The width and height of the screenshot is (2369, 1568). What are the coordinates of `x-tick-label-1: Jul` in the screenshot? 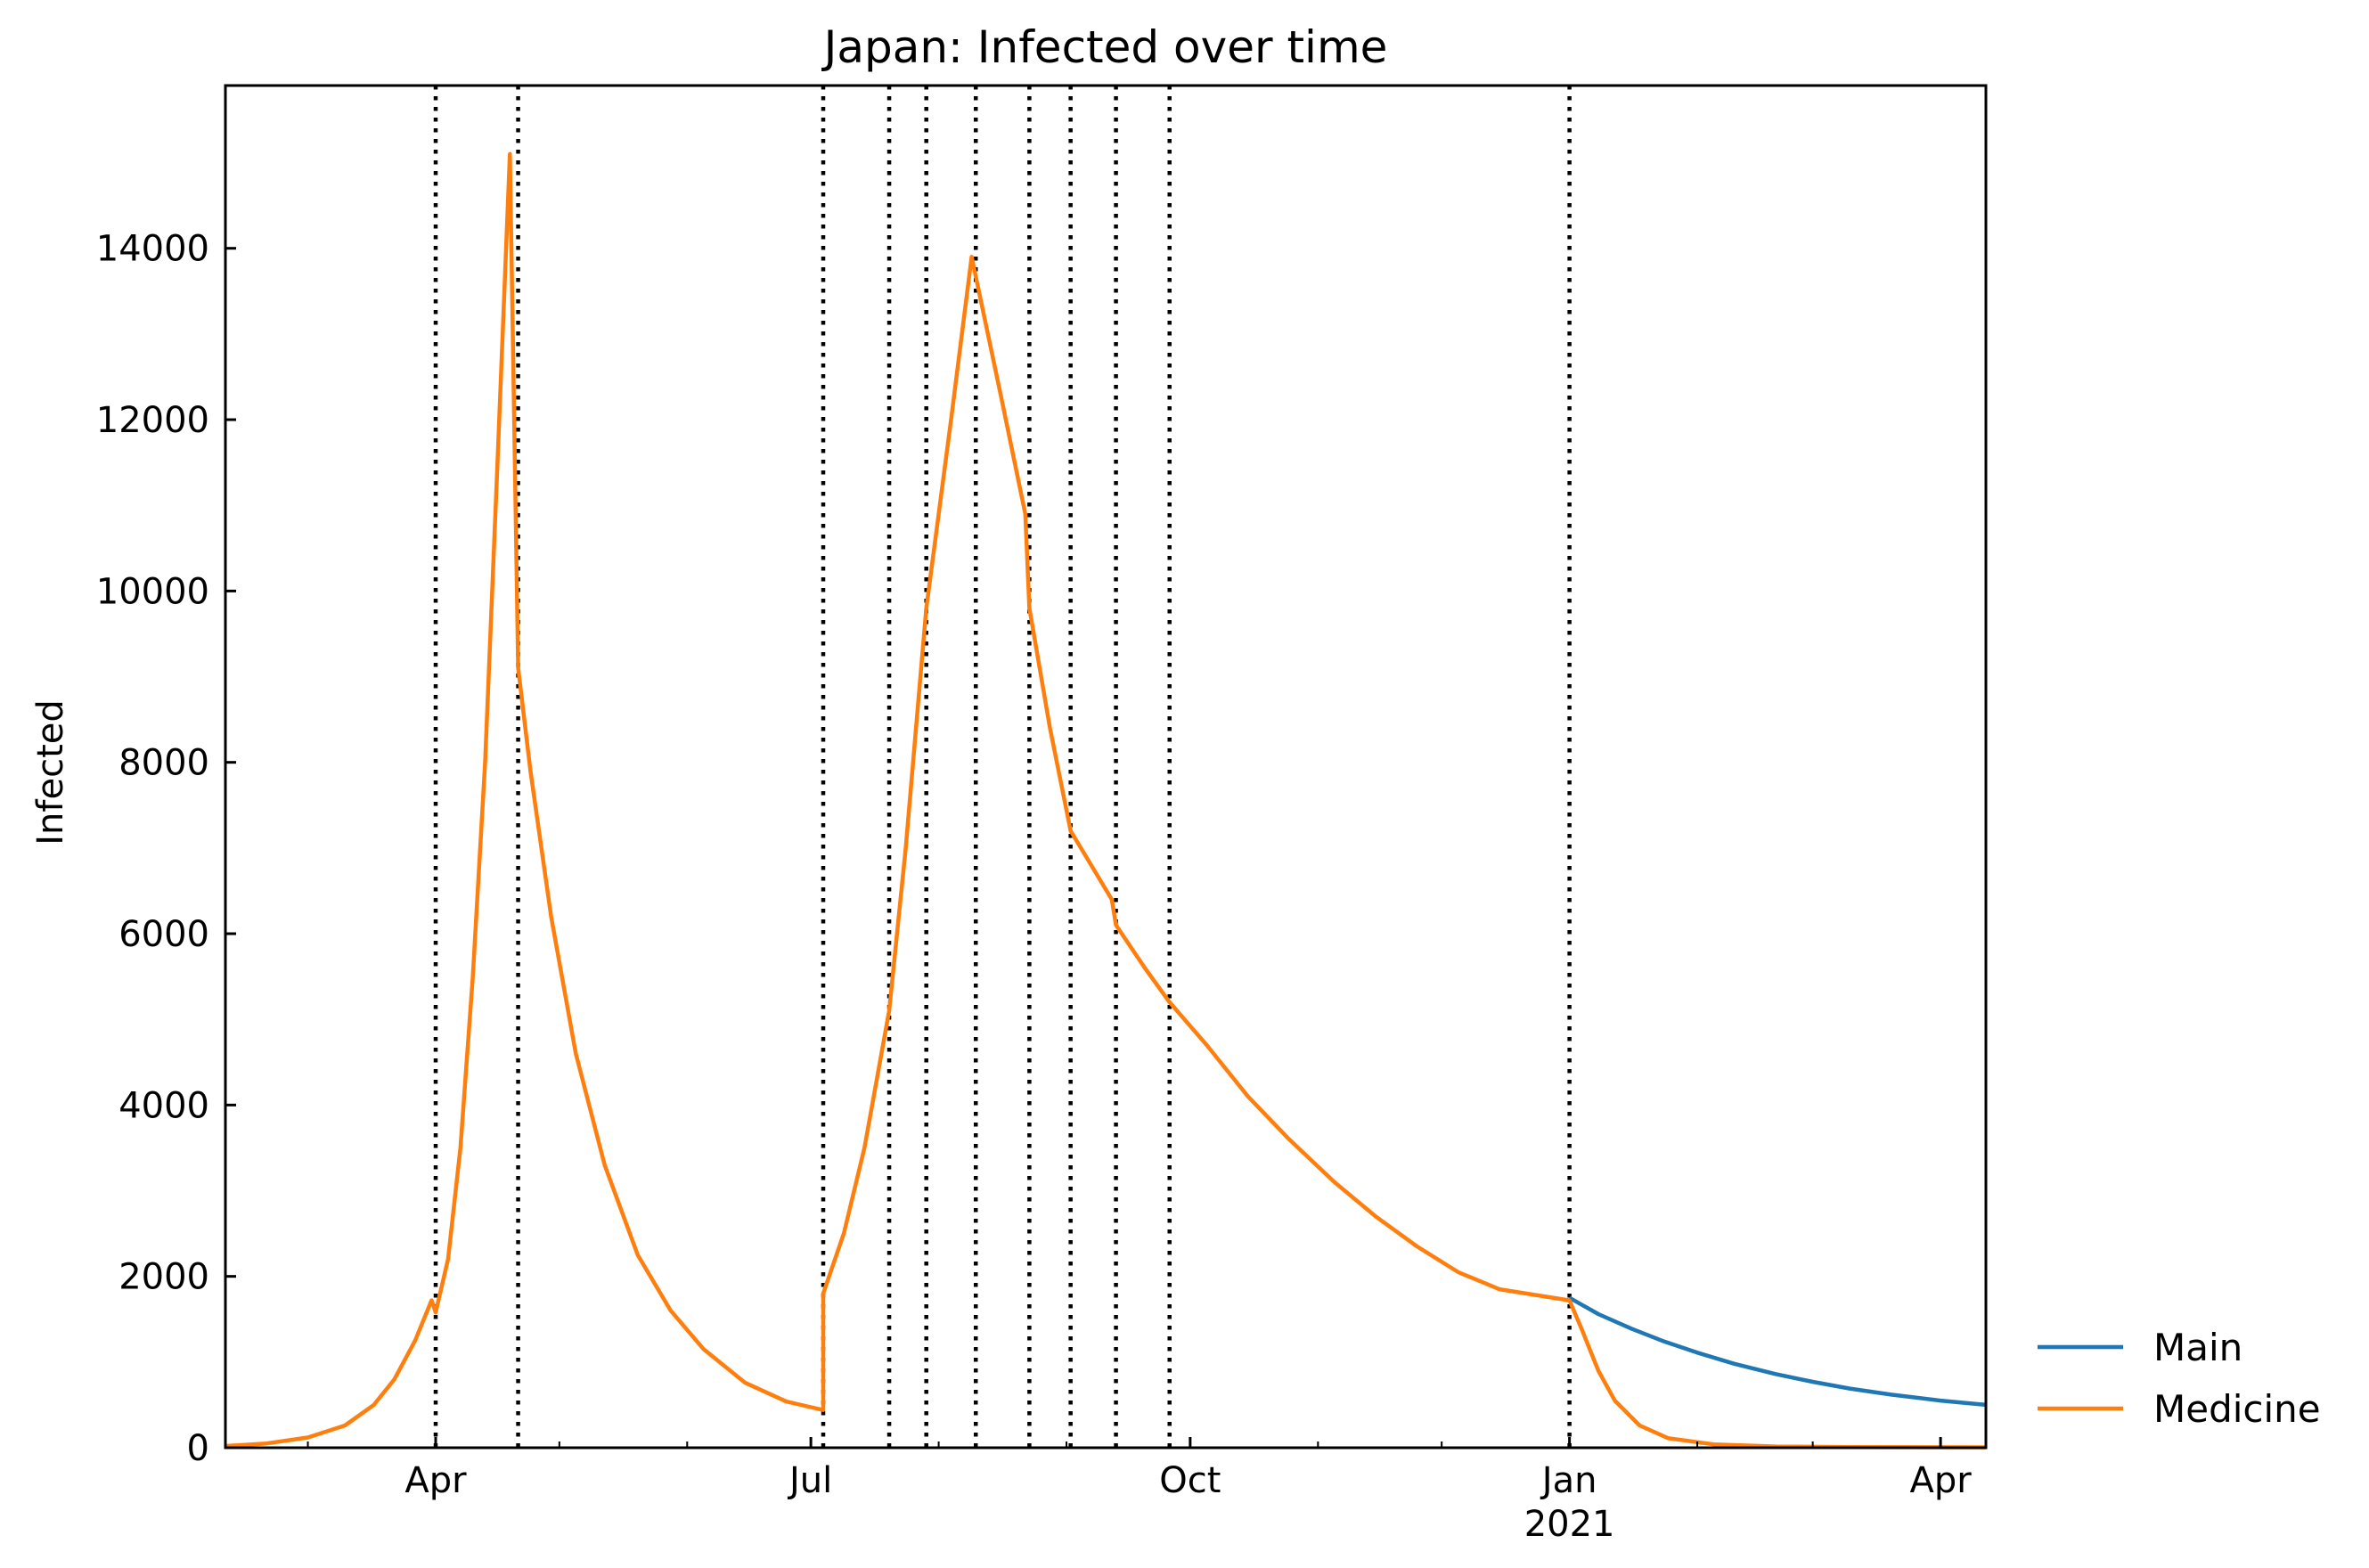 It's located at (809, 1480).